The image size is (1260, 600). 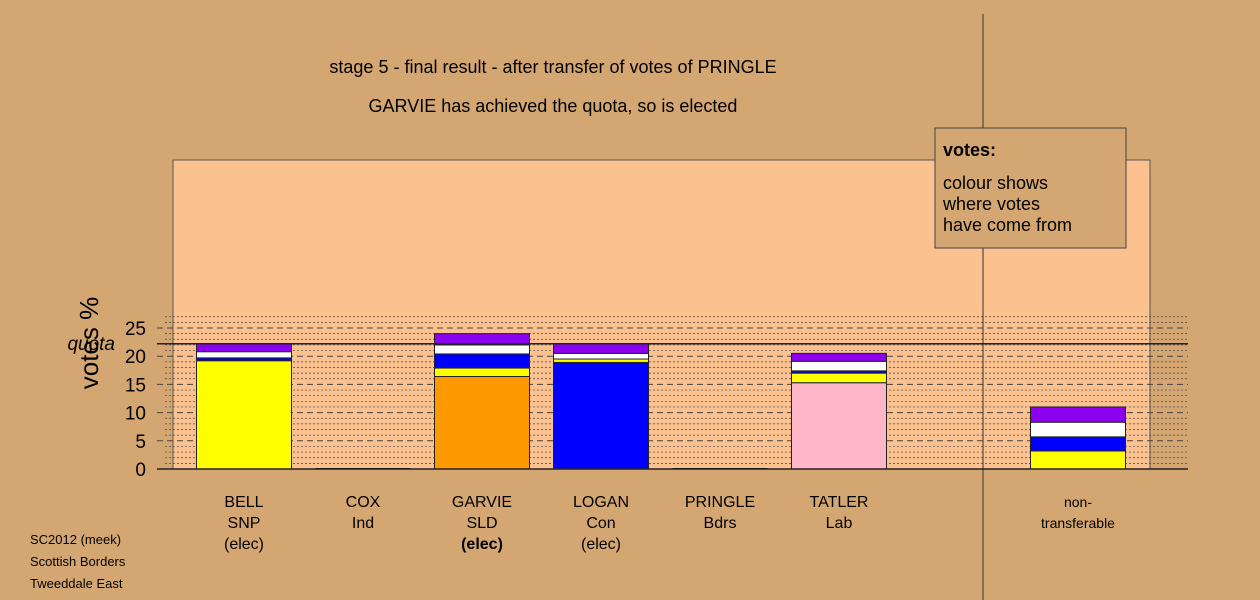 What do you see at coordinates (969, 150) in the screenshot?
I see `legend-title: votes:` at bounding box center [969, 150].